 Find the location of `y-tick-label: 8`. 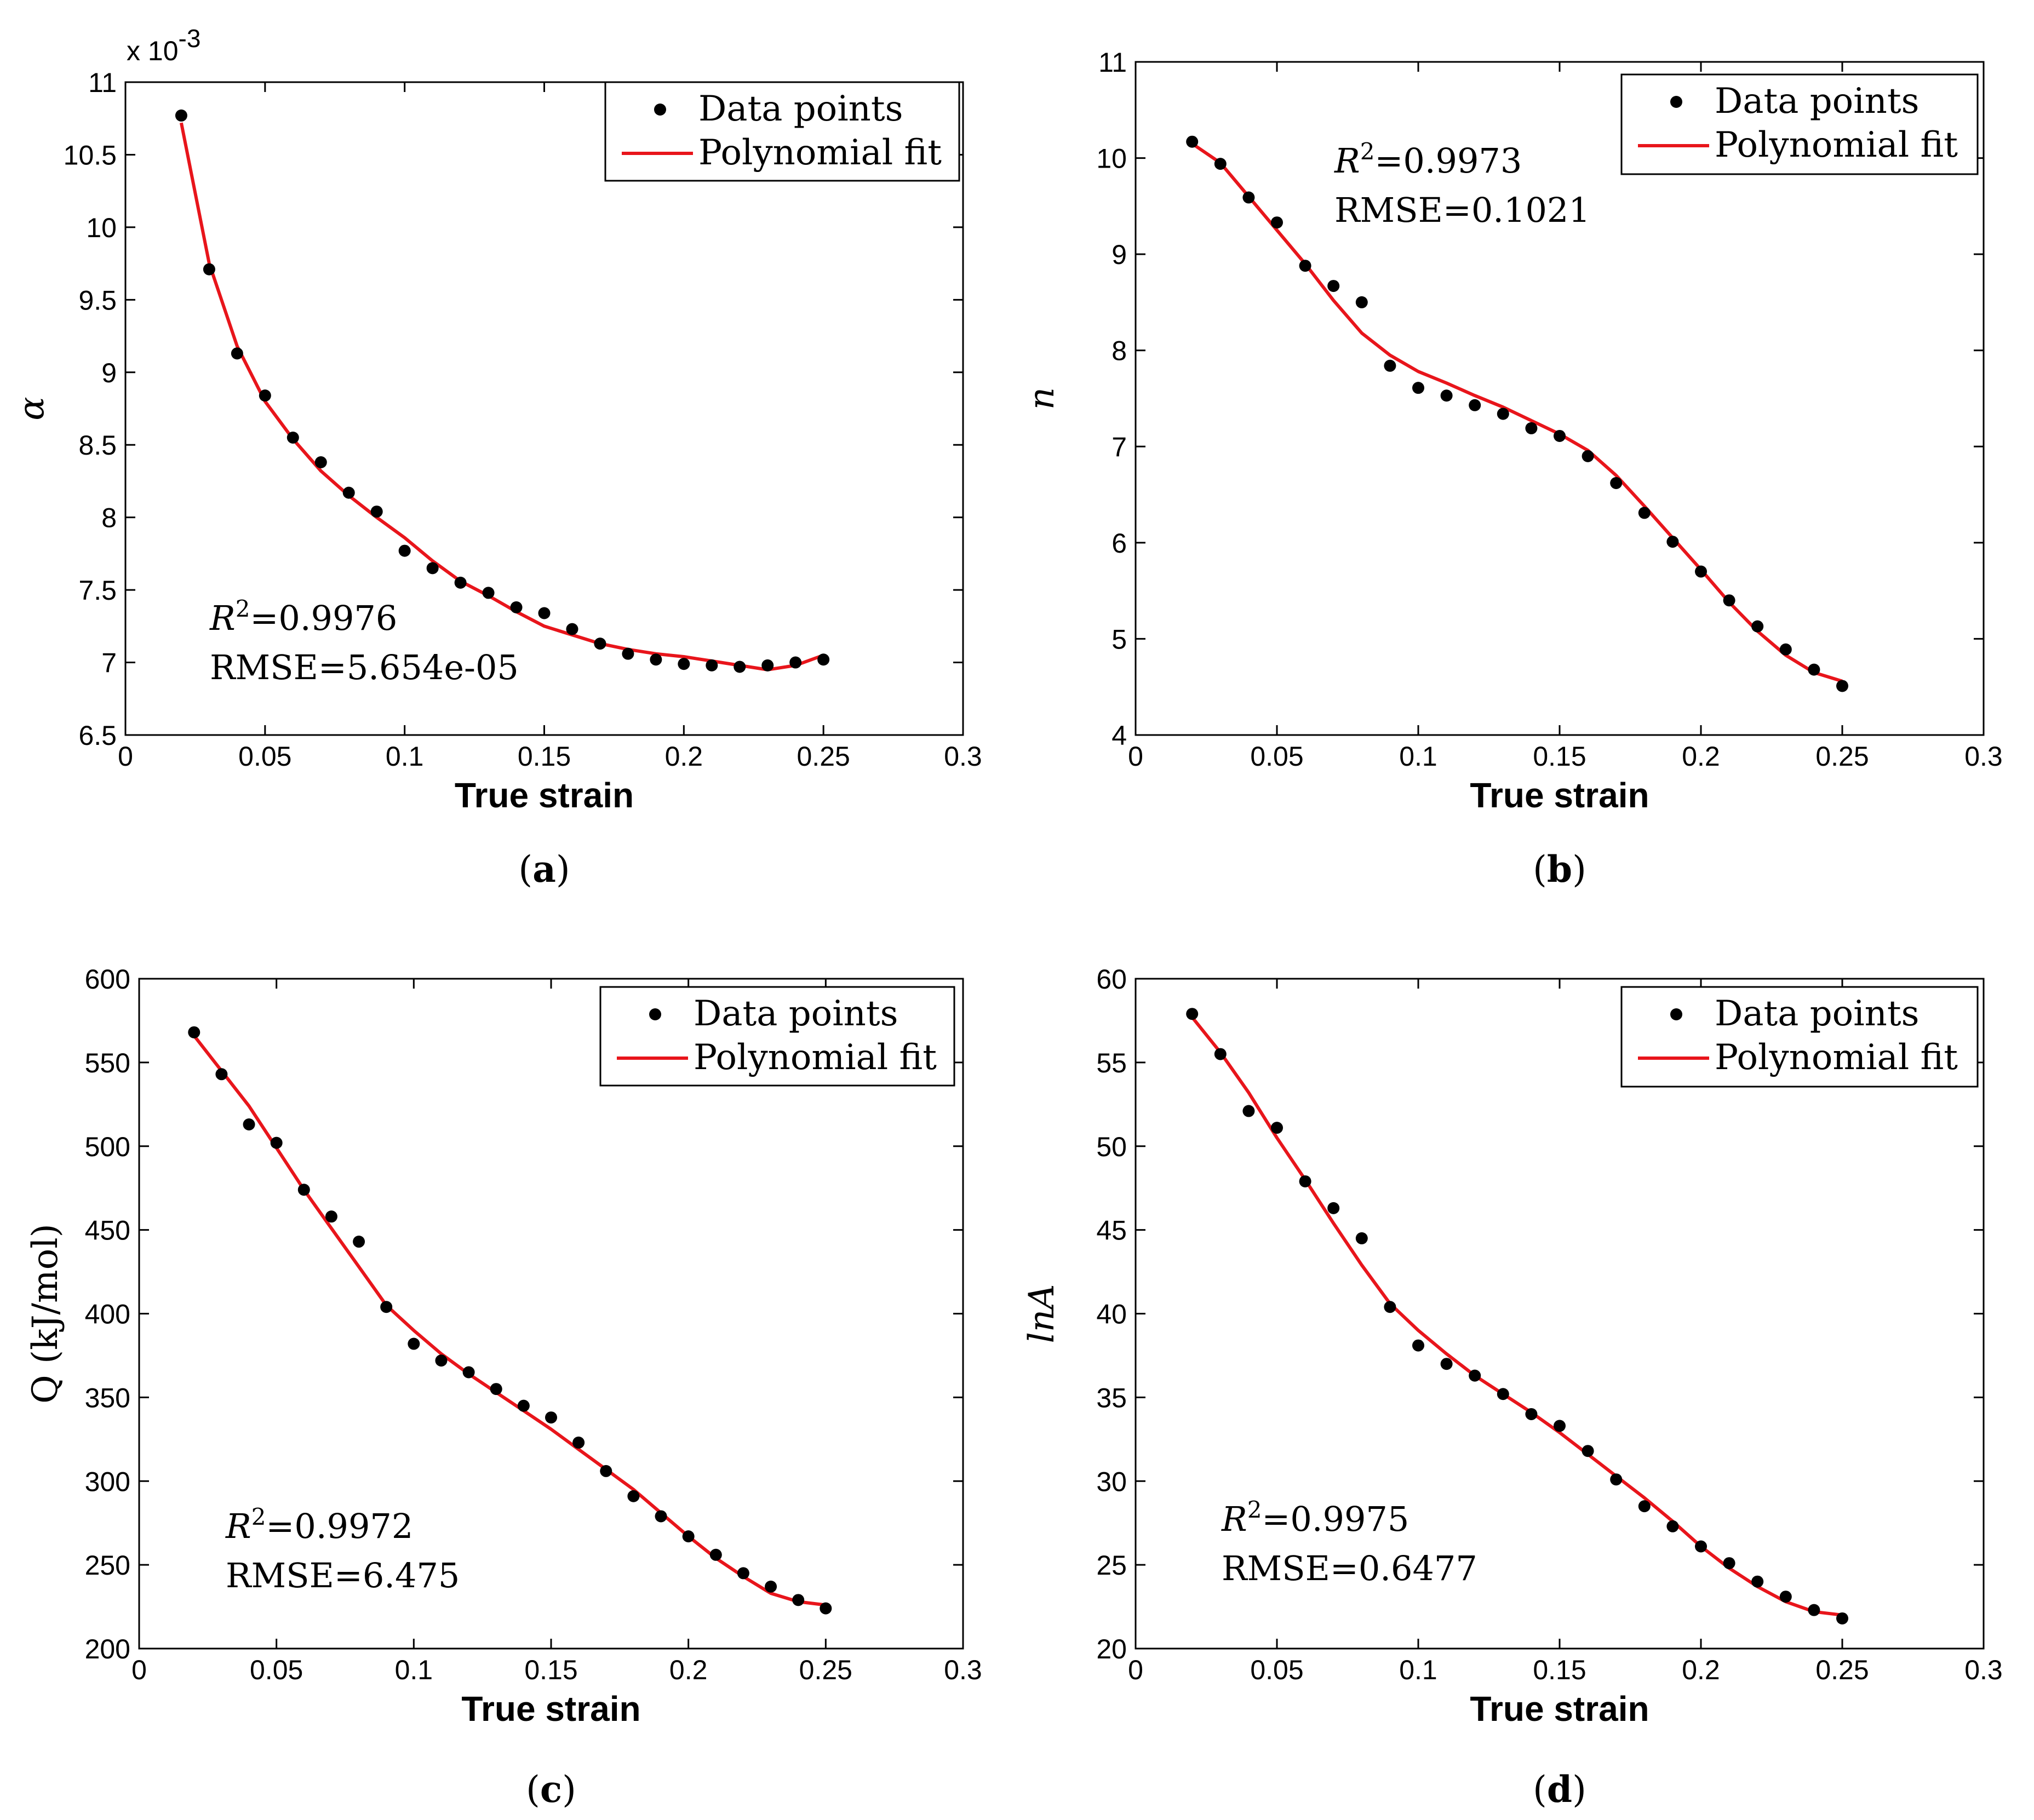

y-tick-label: 8 is located at coordinates (109, 518).